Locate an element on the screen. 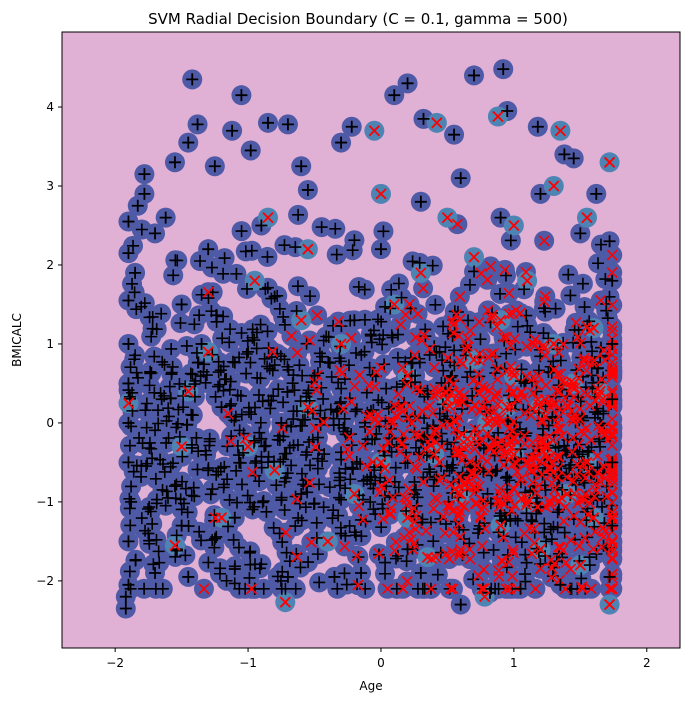 The width and height of the screenshot is (689, 701). x-tick-label--2: −2 is located at coordinates (115, 663).